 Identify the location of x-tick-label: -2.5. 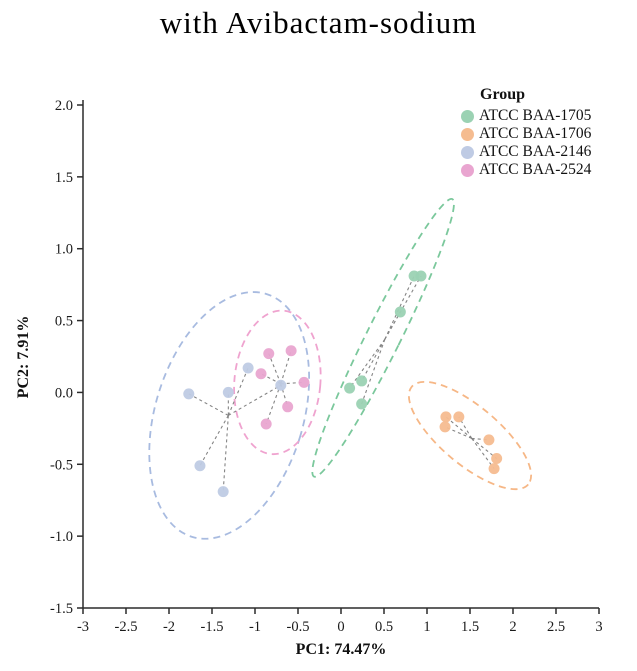
(126, 627).